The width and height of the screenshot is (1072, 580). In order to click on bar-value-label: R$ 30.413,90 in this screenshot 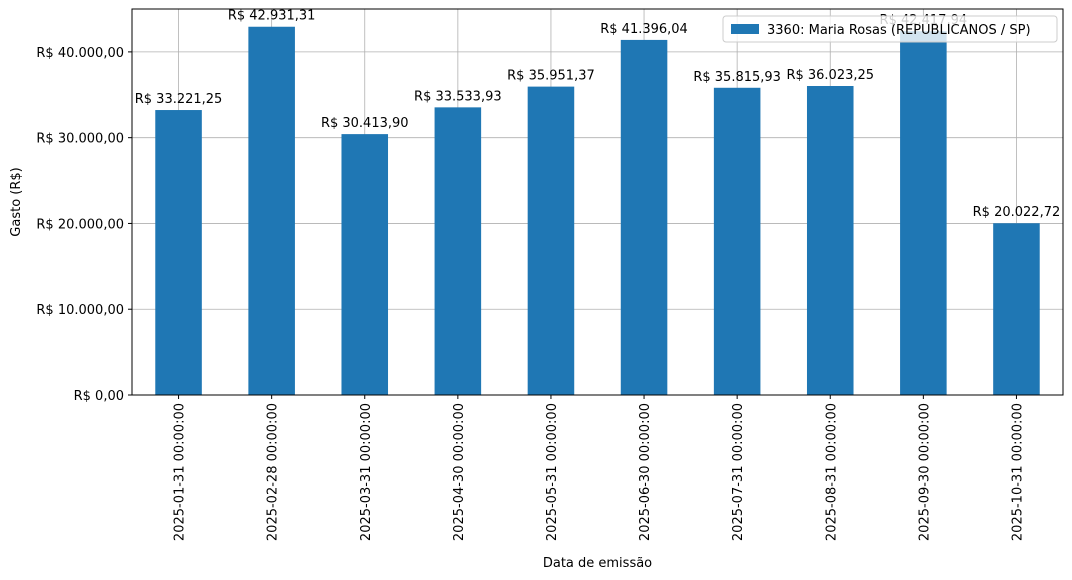, I will do `click(365, 123)`.